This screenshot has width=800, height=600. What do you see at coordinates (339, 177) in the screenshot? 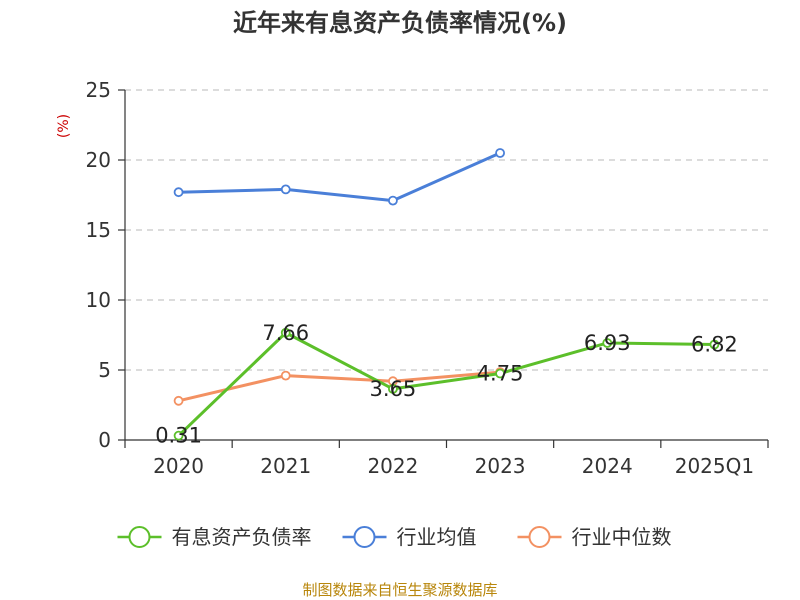
I see `series-1-line` at bounding box center [339, 177].